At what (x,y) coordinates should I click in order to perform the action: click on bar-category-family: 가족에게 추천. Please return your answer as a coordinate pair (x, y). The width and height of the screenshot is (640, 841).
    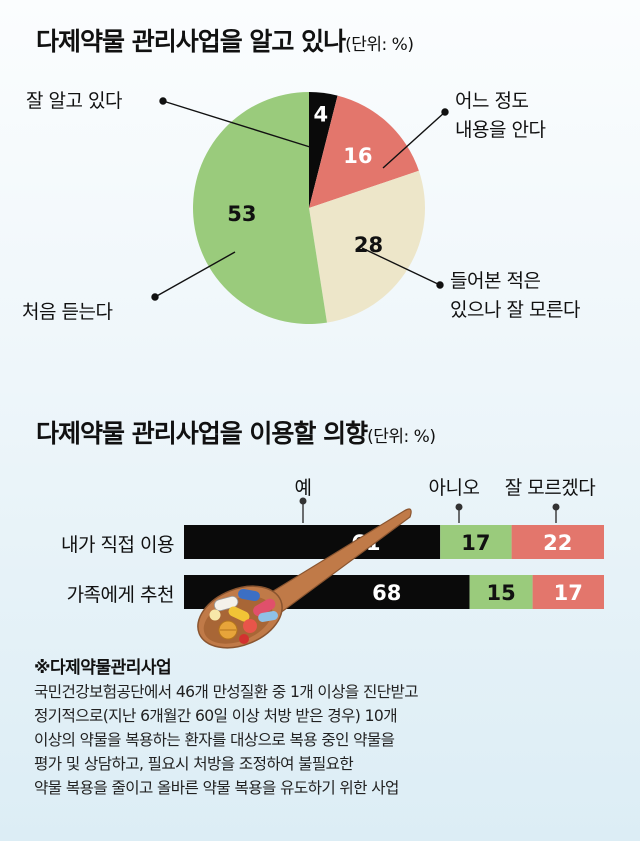
    Looking at the image, I should click on (120, 595).